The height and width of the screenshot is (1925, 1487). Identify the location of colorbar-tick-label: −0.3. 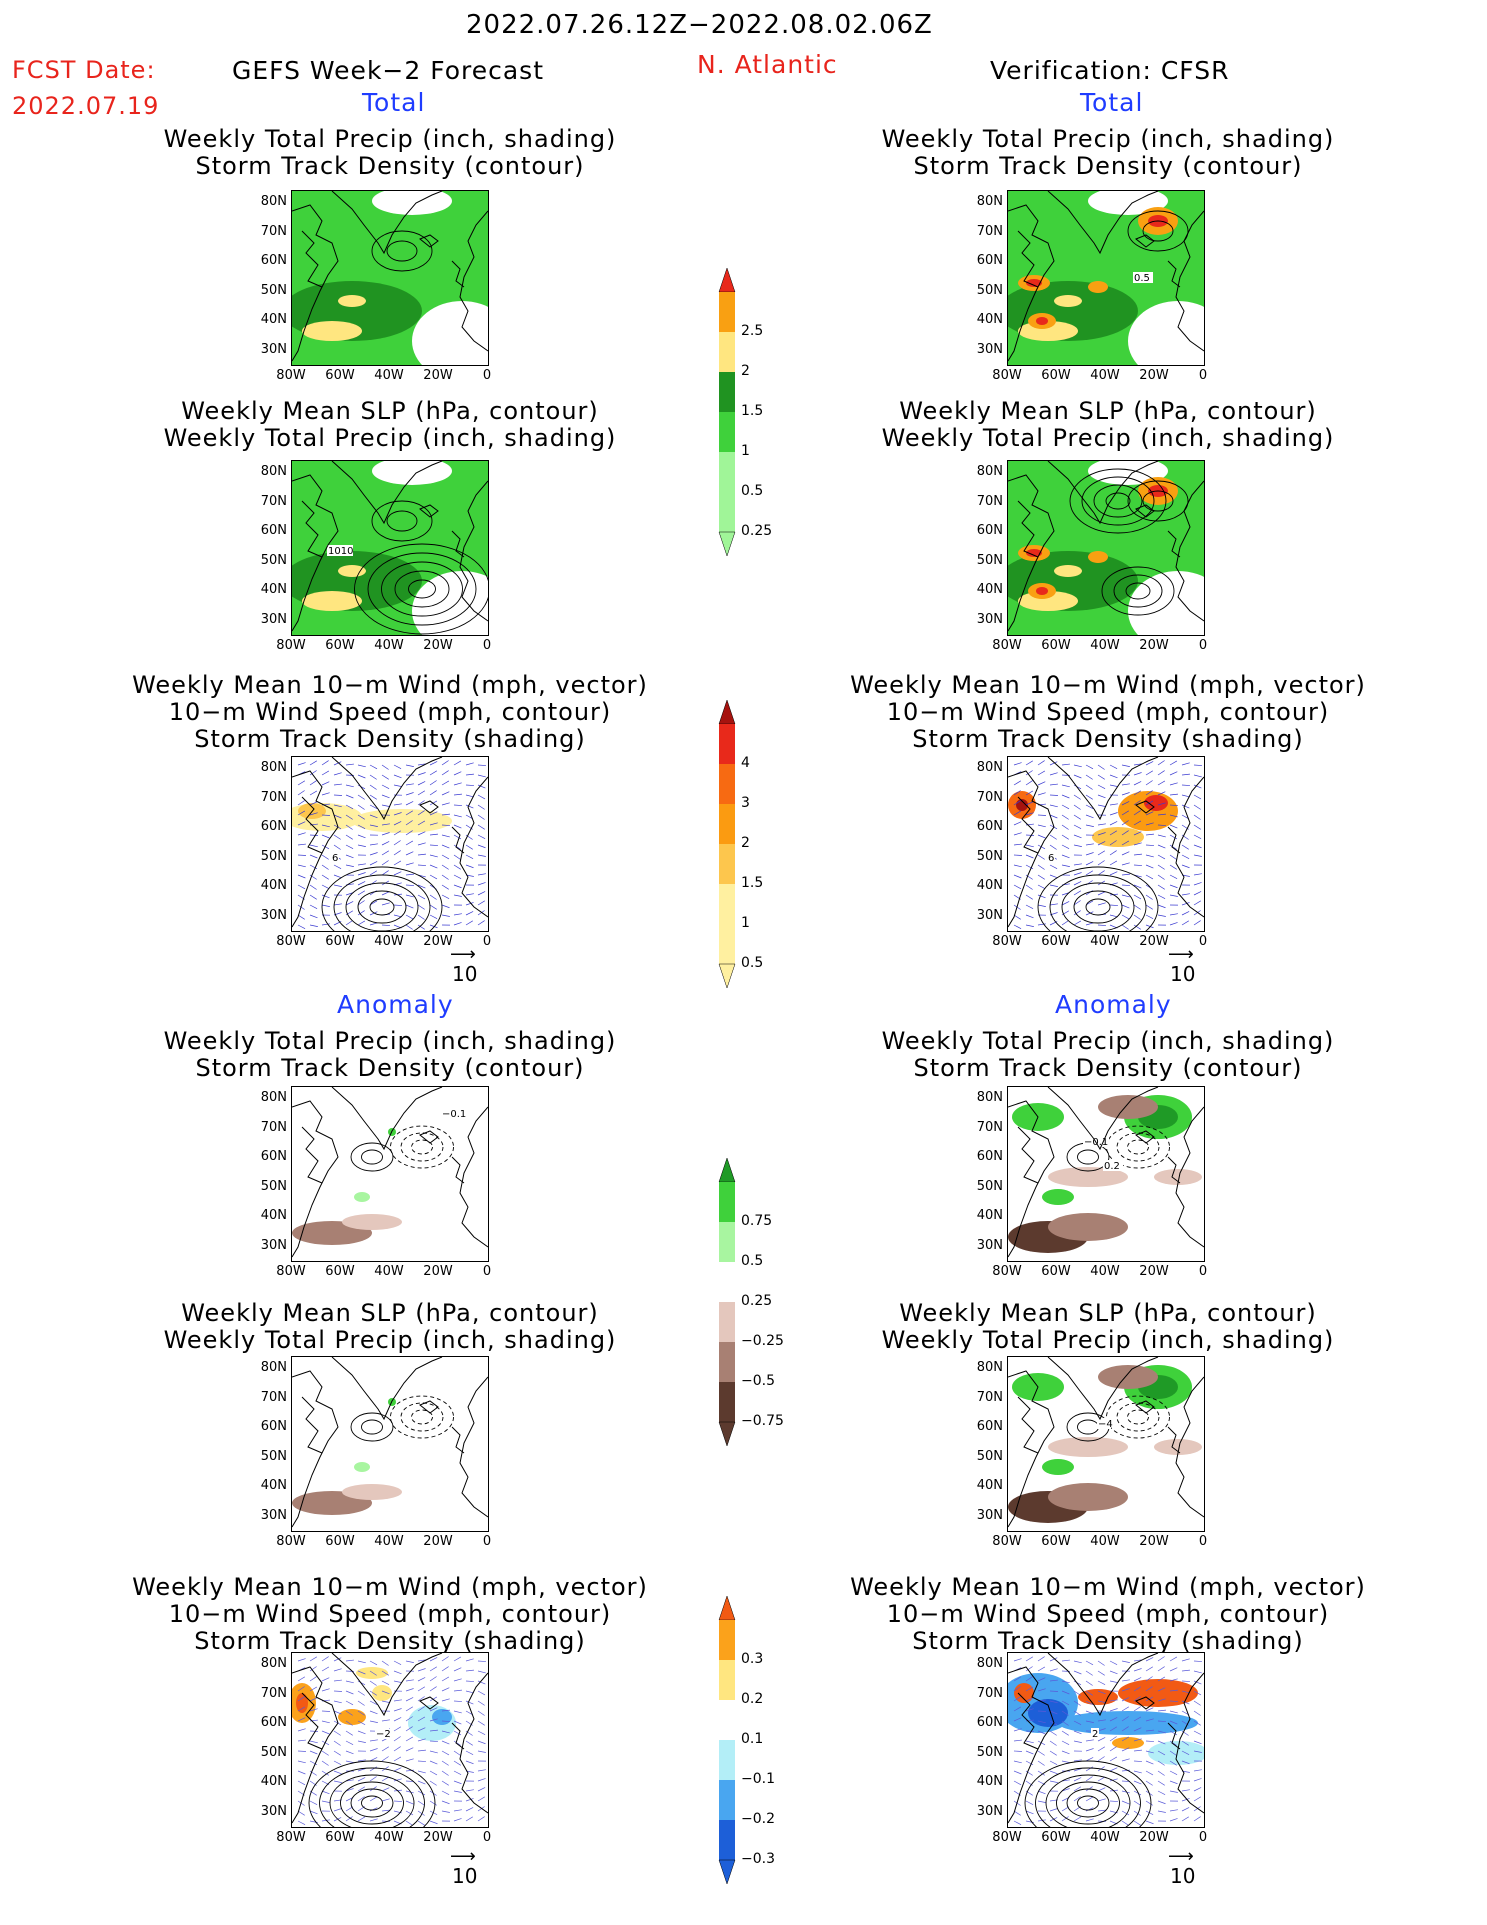
(758, 1859).